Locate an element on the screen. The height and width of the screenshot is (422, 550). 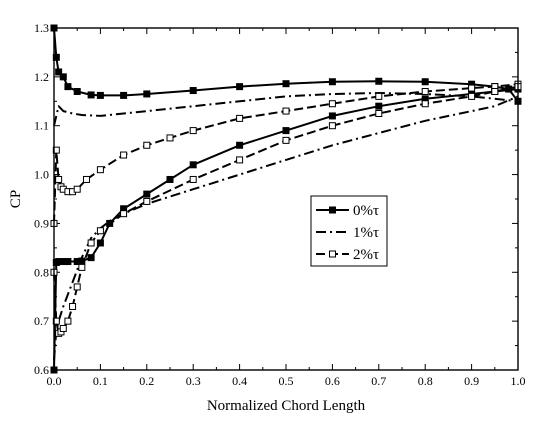
x-tick-label: 1.0 is located at coordinates (518, 381).